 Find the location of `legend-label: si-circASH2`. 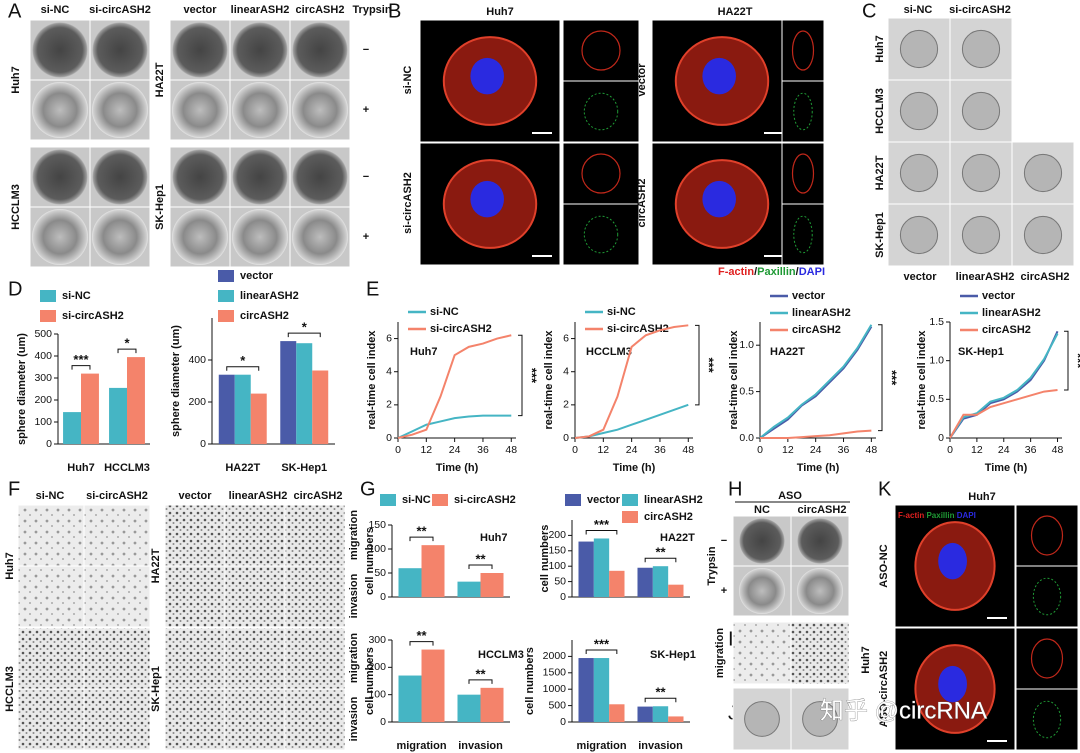

legend-label: si-circASH2 is located at coordinates (461, 329).